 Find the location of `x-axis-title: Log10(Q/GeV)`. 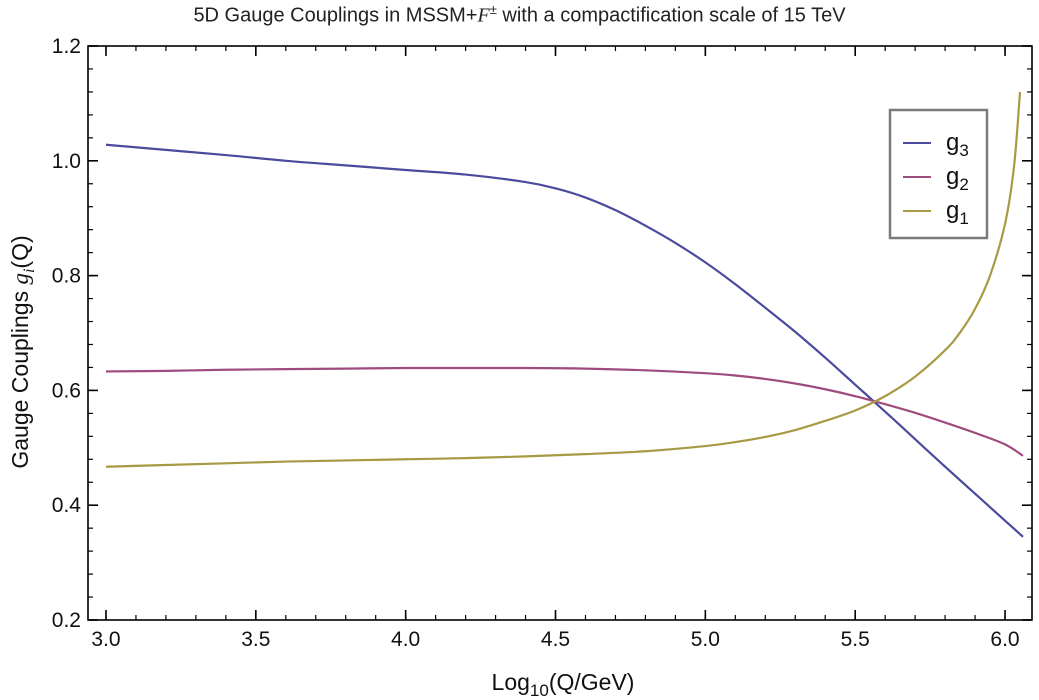

x-axis-title: Log10(Q/GeV) is located at coordinates (563, 684).